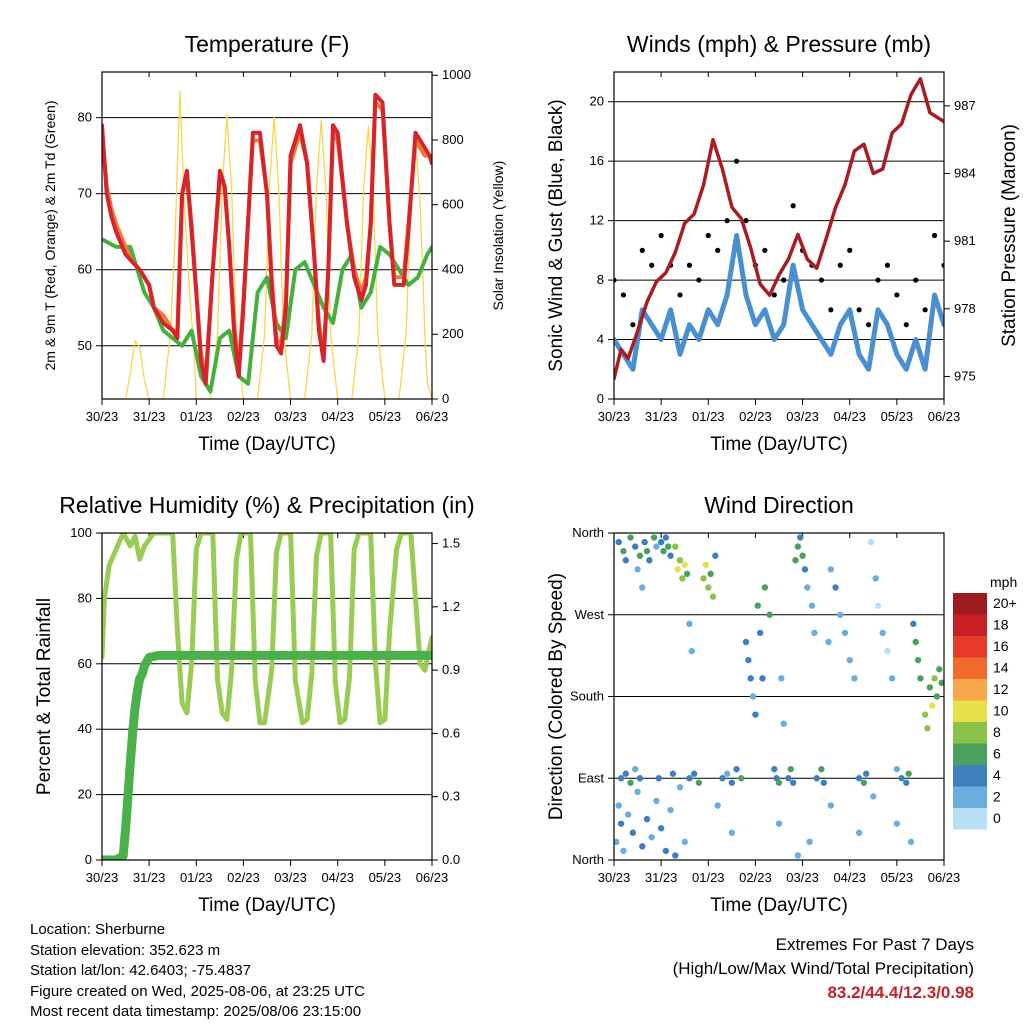 Image resolution: width=1024 pixels, height=1024 pixels. What do you see at coordinates (453, 139) in the screenshot?
I see `y2-tick-label: 800` at bounding box center [453, 139].